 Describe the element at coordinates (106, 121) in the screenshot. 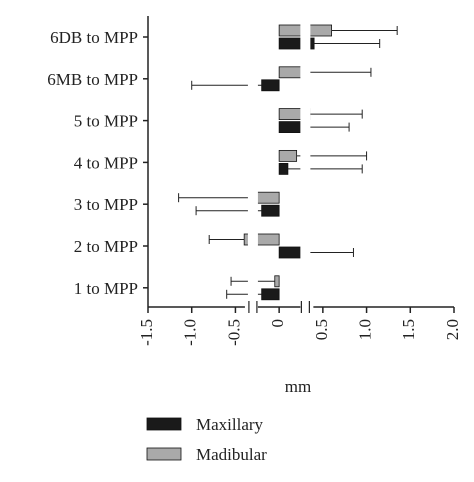

I see `category-label: 5 to MPP` at that location.